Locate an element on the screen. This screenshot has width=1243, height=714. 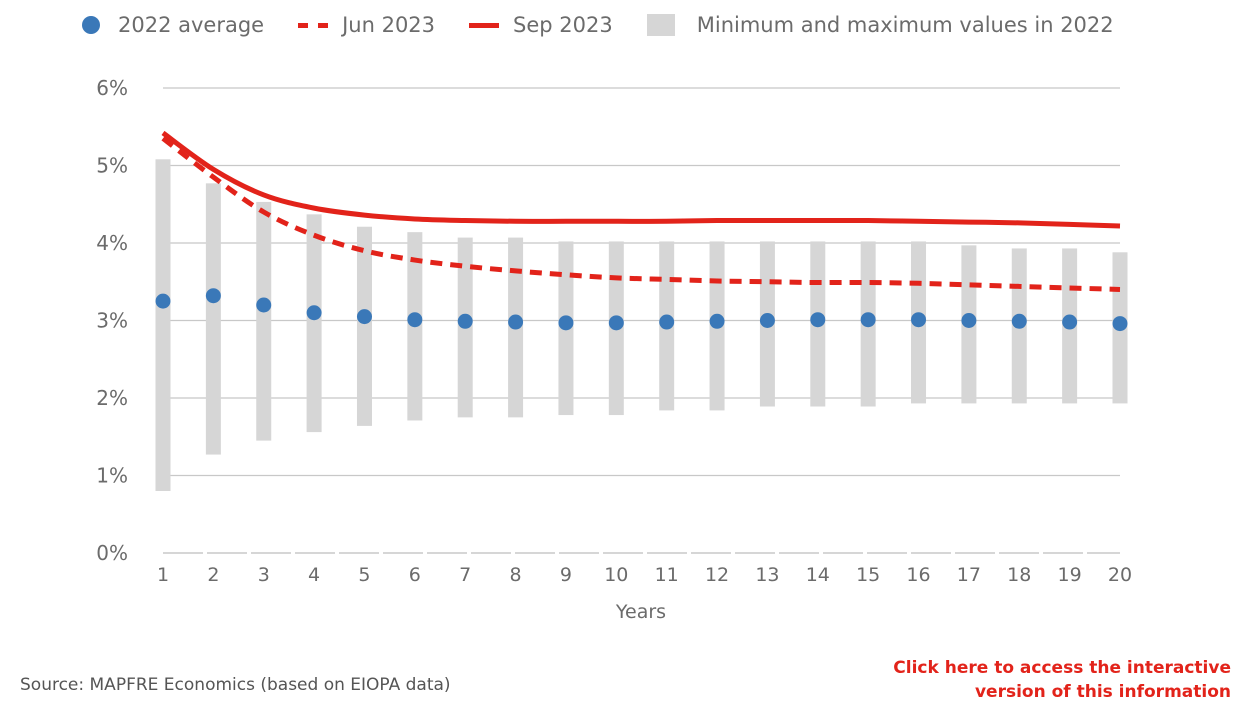
x-axis-label: Years is located at coordinates (640, 612).